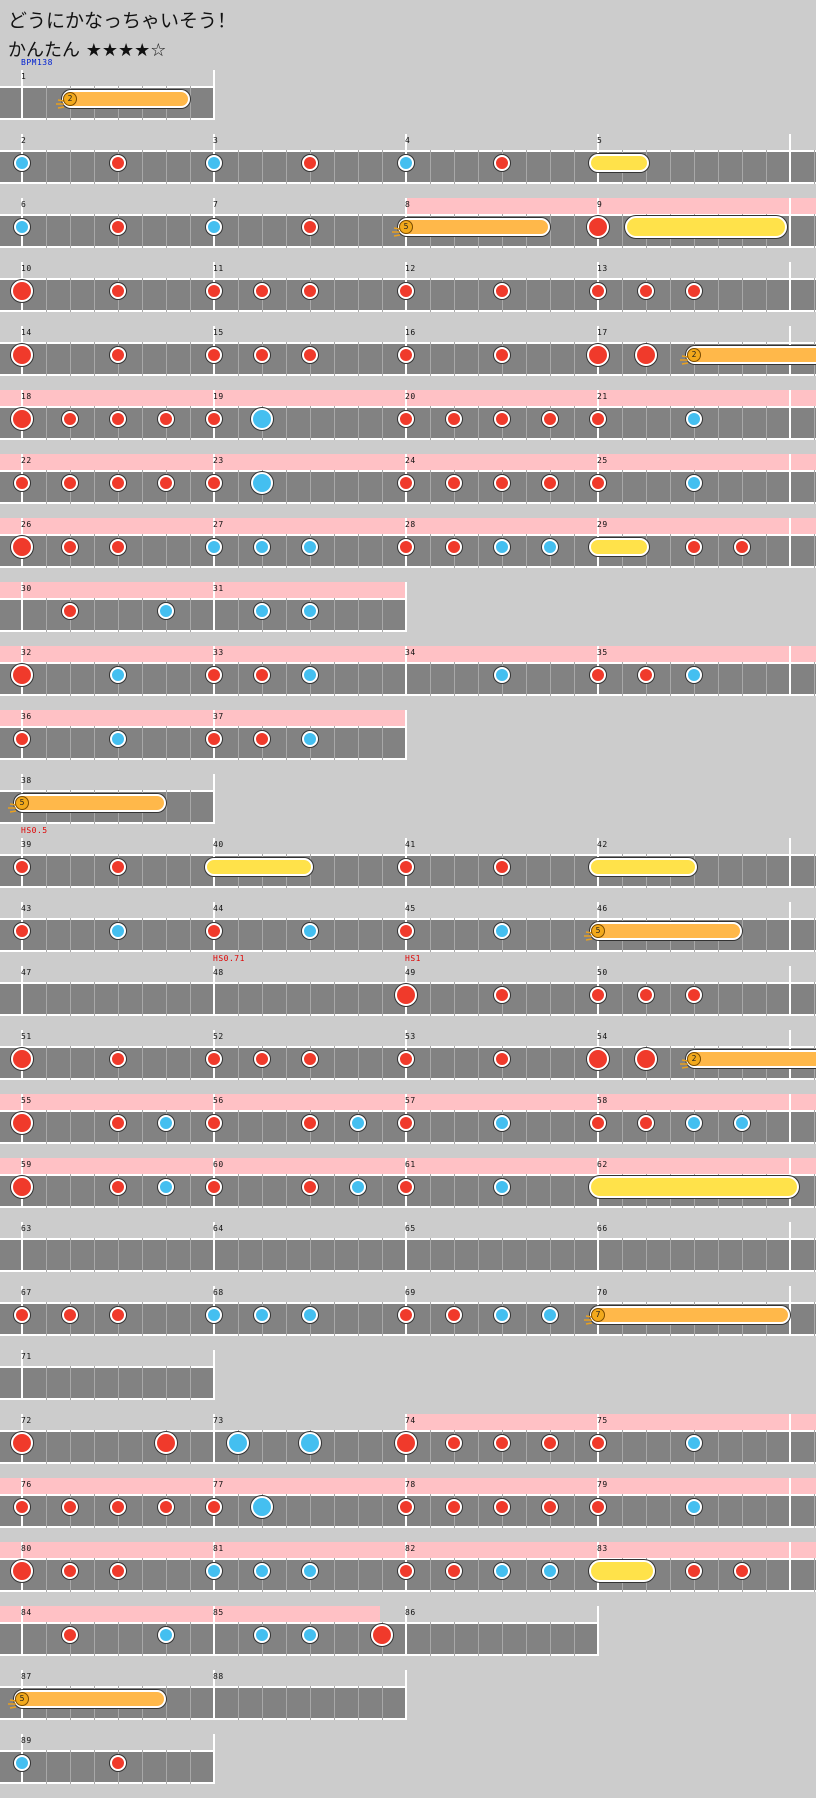 Image resolution: width=816 pixels, height=1798 pixels. I want to click on measure-number: 46, so click(602, 908).